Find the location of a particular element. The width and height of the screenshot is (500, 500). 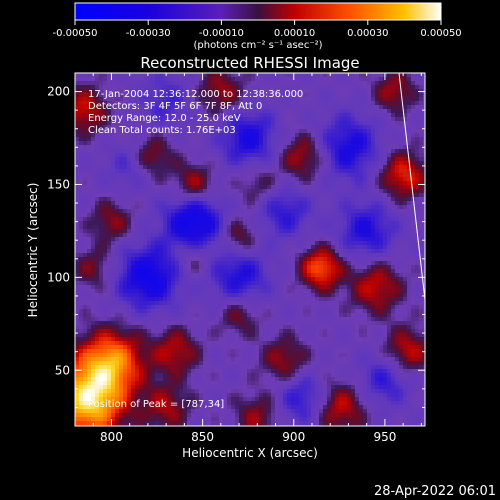

colorbar is located at coordinates (258, 11).